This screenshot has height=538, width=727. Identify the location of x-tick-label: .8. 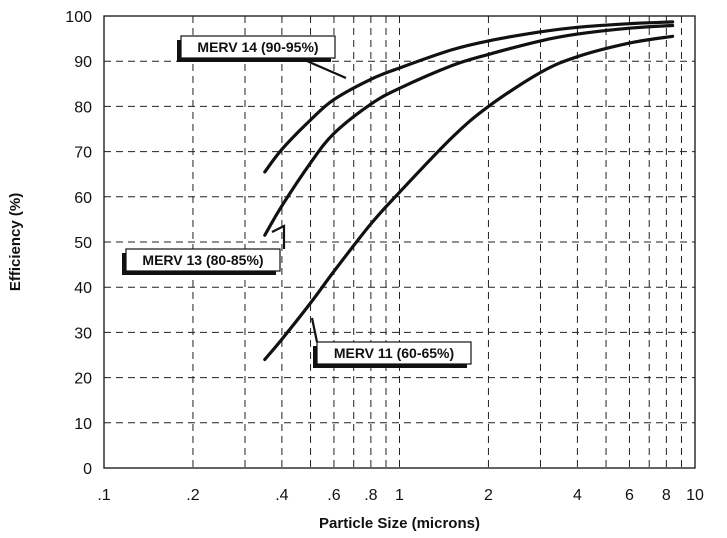
(370, 495).